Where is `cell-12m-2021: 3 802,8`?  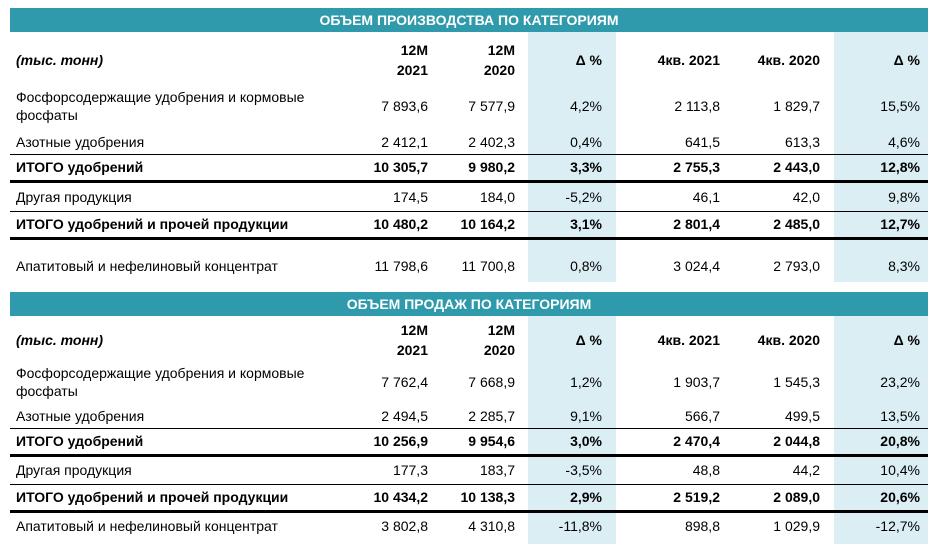 cell-12m-2021: 3 802,8 is located at coordinates (404, 526).